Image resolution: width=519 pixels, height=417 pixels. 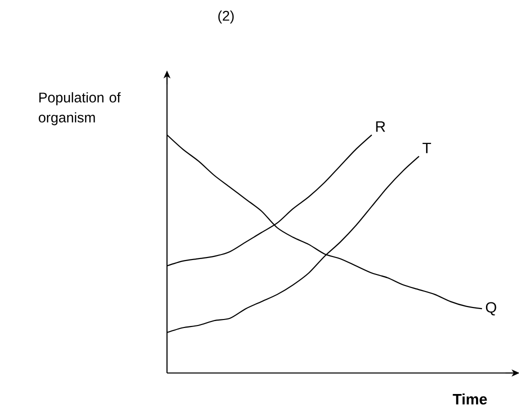 I want to click on series-label: R, so click(x=381, y=126).